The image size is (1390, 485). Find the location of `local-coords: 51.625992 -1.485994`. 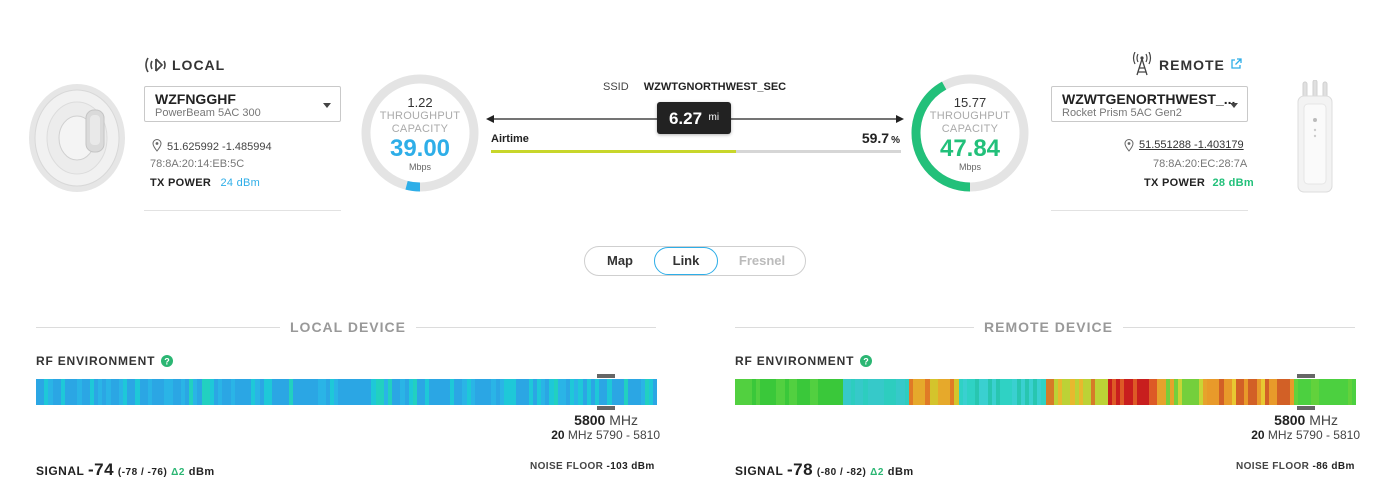

local-coords: 51.625992 -1.485994 is located at coordinates (219, 147).